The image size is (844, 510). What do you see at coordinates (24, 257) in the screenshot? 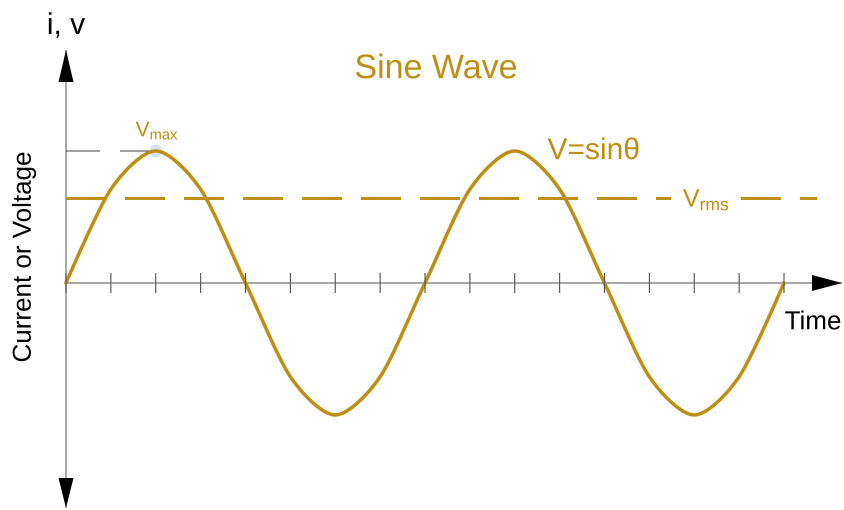
I see `y-axis-title: Current or Voltage` at bounding box center [24, 257].